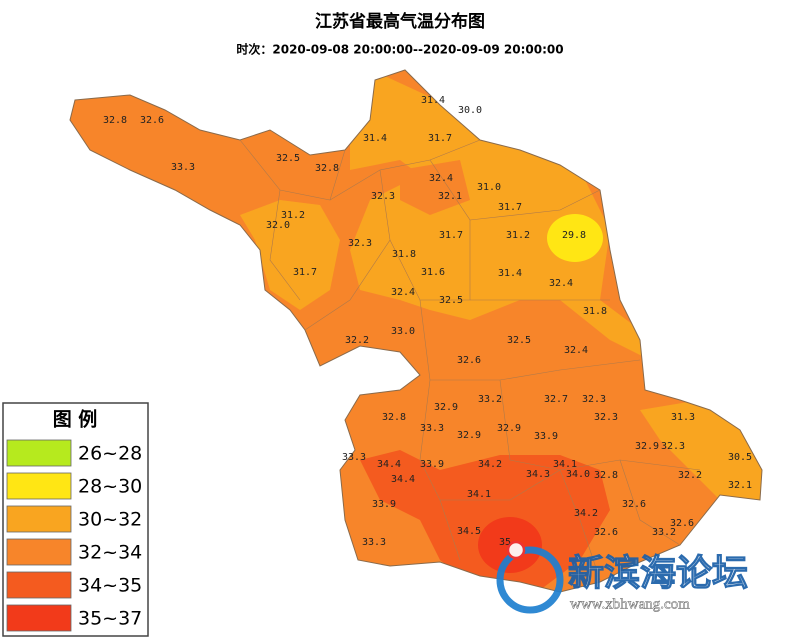 The image size is (800, 644). I want to click on legend-label: 34~35, so click(110, 586).